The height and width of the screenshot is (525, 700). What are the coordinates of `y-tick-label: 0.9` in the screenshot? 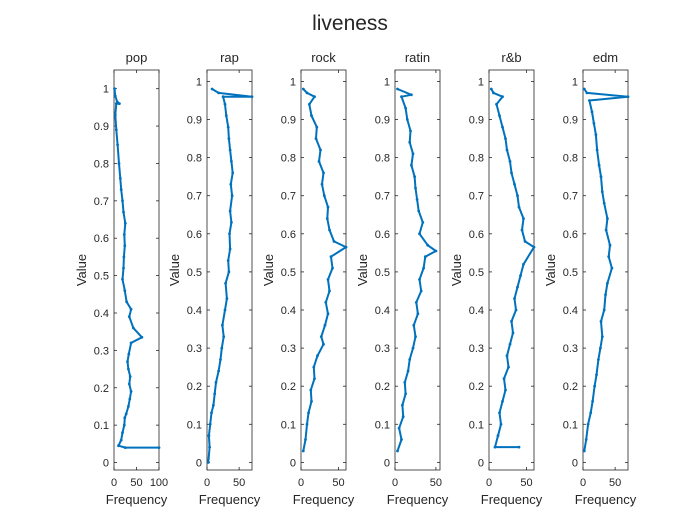 It's located at (476, 121).